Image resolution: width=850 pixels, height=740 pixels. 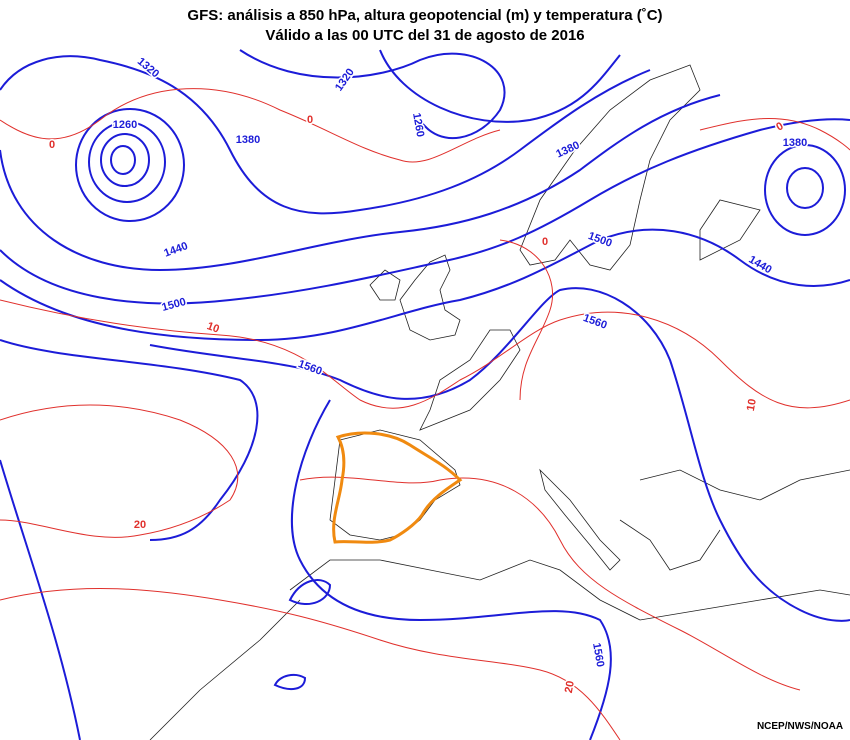 I want to click on credit: NCEP/NWS/NOAA, so click(x=800, y=726).